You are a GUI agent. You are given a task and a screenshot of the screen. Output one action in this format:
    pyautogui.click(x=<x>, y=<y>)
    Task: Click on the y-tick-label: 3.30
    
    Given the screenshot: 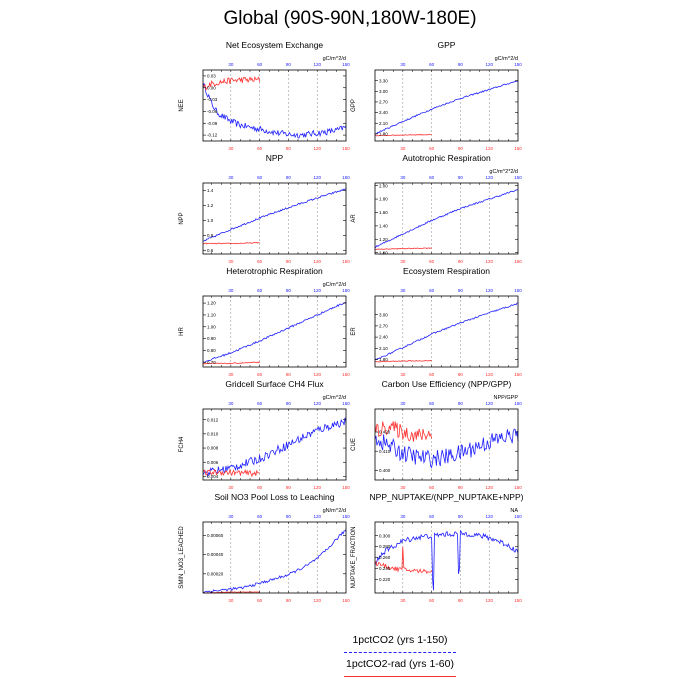 What is the action you would take?
    pyautogui.click(x=383, y=80)
    